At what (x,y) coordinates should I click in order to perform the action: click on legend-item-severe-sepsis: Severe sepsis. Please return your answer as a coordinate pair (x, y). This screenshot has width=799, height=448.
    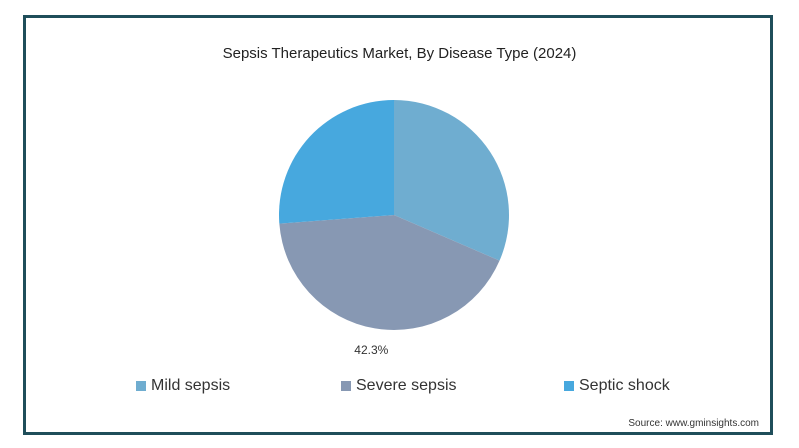
    Looking at the image, I should click on (399, 386).